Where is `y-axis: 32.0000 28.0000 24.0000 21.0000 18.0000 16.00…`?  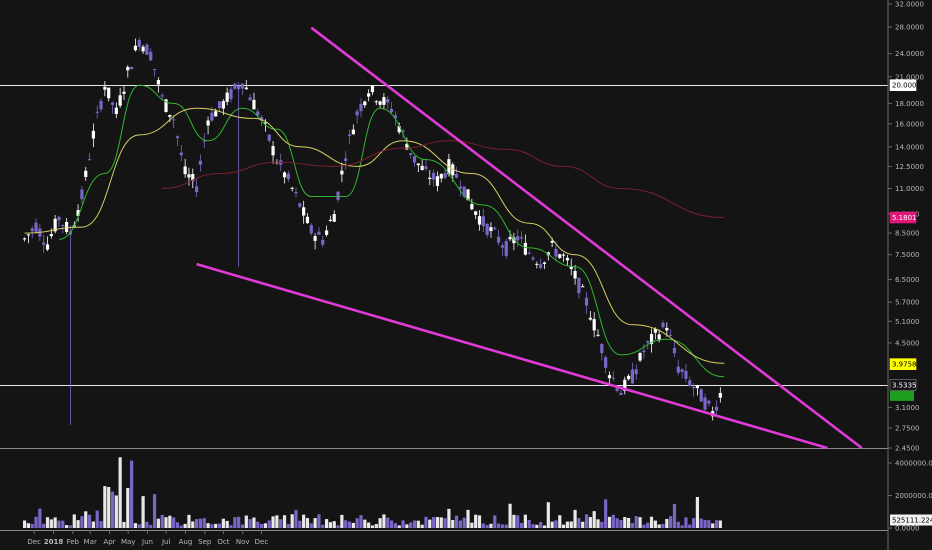
y-axis: 32.0000 28.0000 24.0000 21.0000 18.0000 16.00… is located at coordinates (905, 275).